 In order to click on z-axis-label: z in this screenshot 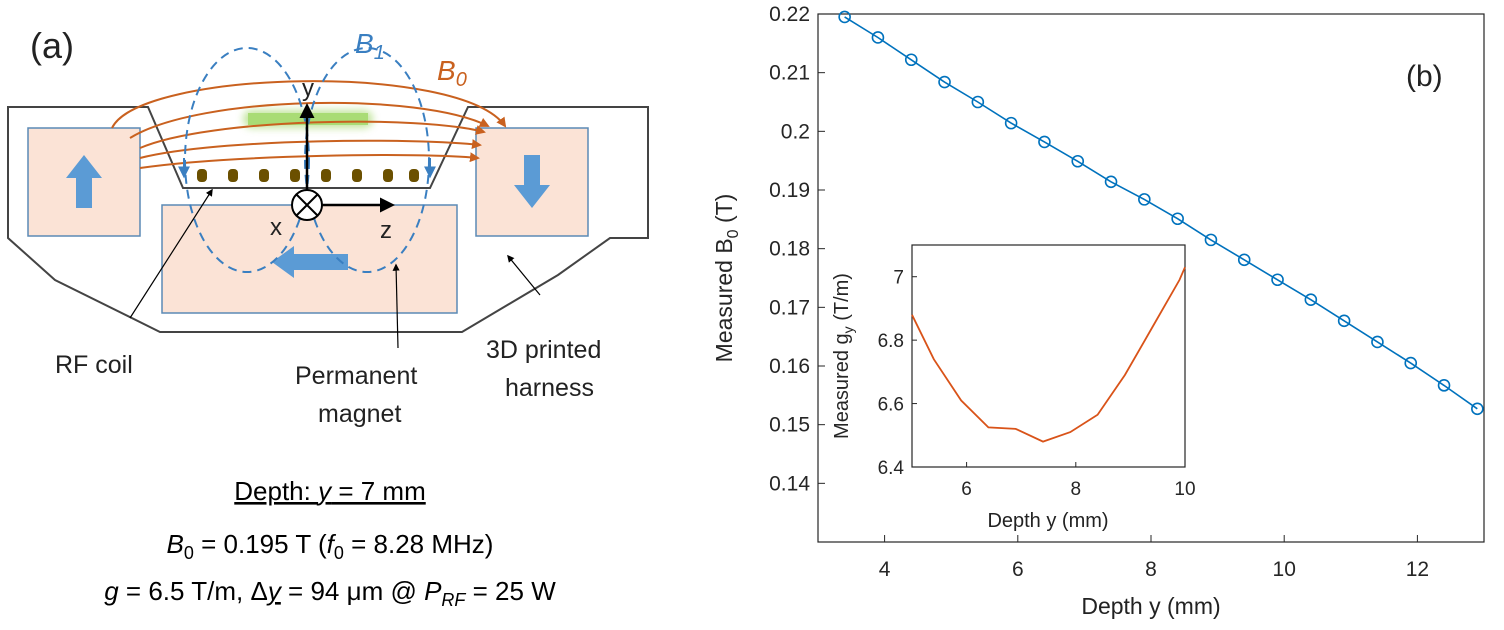, I will do `click(386, 230)`.